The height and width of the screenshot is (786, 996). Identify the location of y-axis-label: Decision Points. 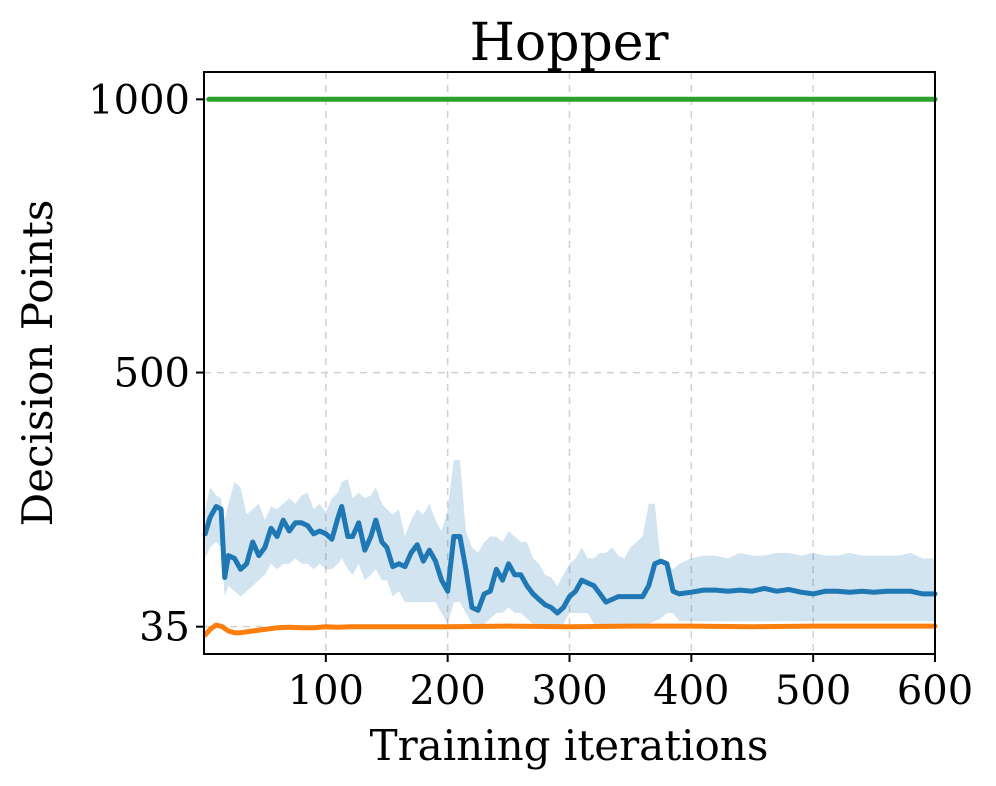
(37, 363).